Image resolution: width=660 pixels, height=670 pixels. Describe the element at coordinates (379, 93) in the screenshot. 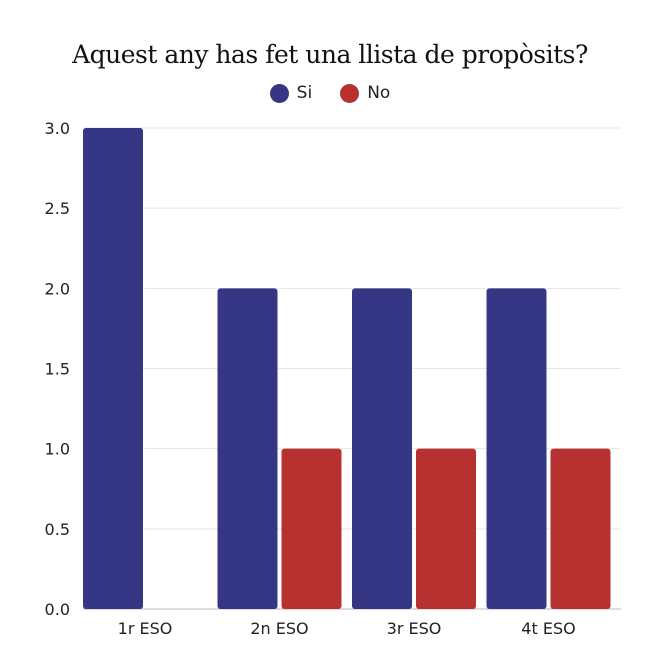

I see `legend-label-no: No` at that location.